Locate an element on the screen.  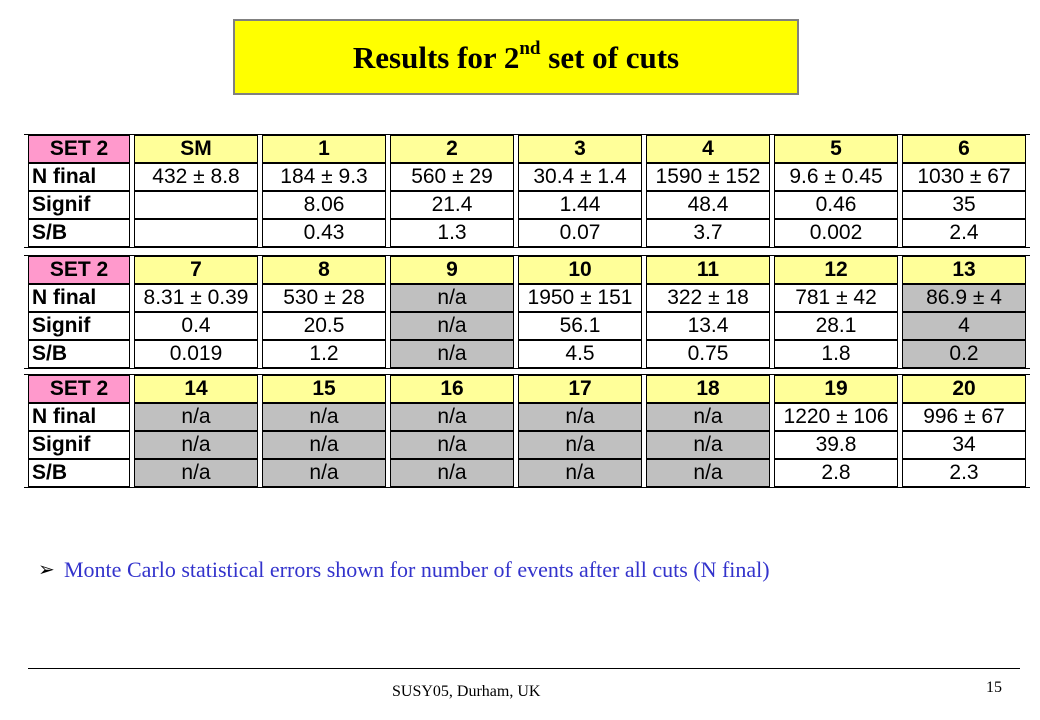
table-header-row: SET 2 SM 1 2 3 4 5 6 is located at coordinates (527, 149).